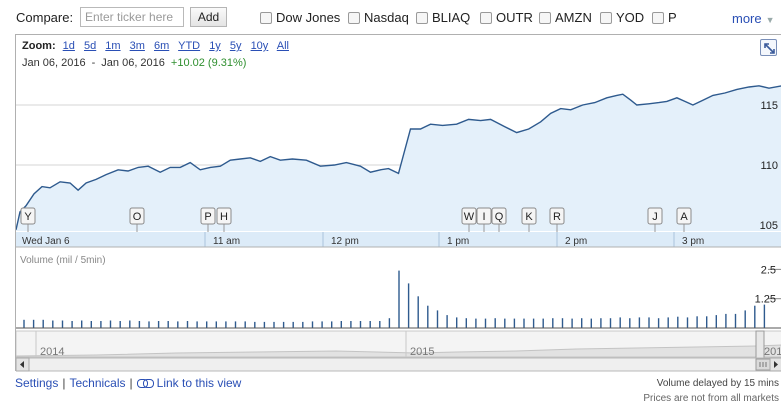 This screenshot has width=781, height=401. I want to click on zoom-1d: 1d, so click(68, 46).